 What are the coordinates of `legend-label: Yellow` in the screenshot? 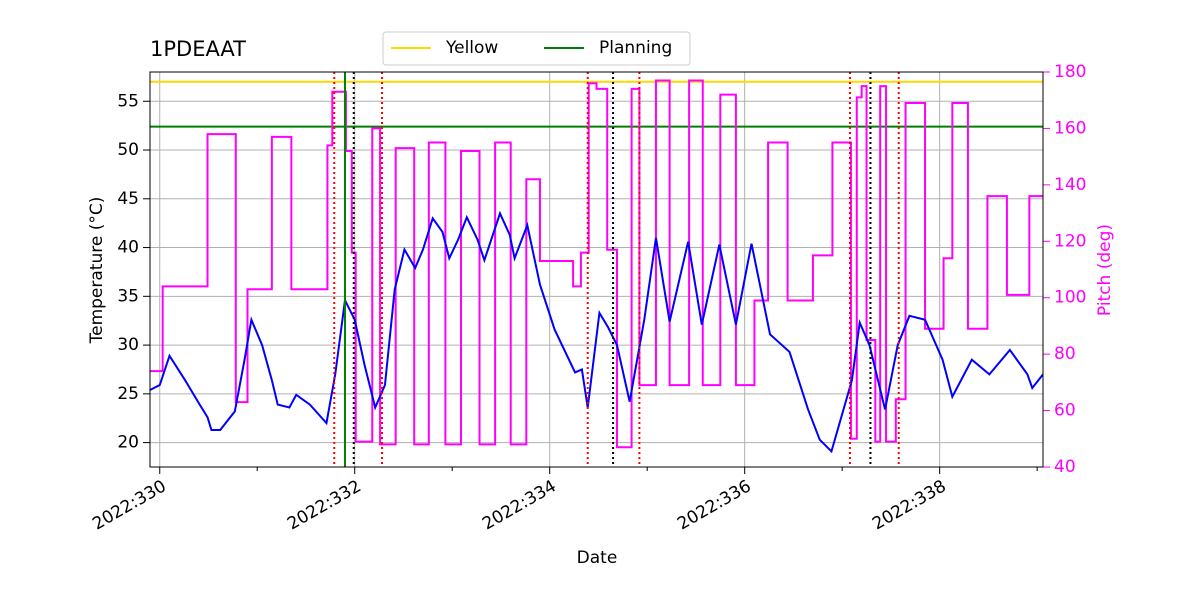 It's located at (471, 48).